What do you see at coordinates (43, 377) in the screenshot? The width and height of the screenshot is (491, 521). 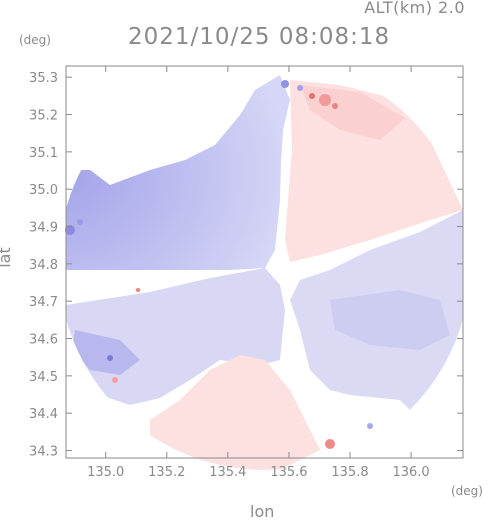 I see `y-tick-label: 34.5` at bounding box center [43, 377].